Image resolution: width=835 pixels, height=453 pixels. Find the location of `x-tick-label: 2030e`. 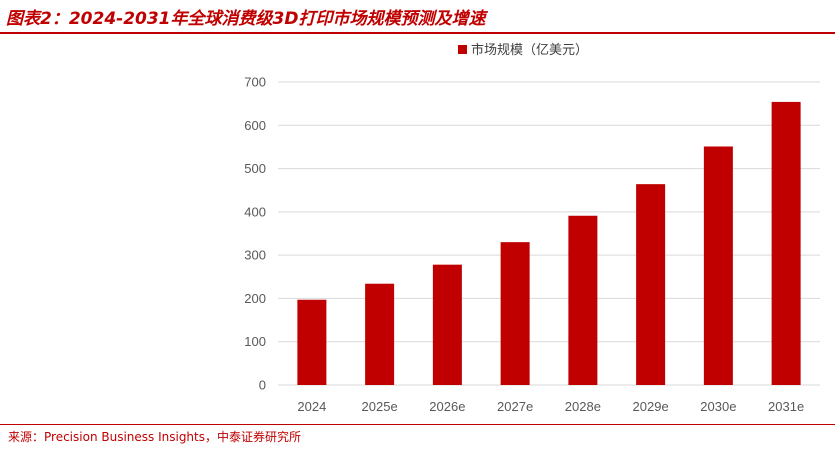

x-tick-label: 2030e is located at coordinates (718, 406).